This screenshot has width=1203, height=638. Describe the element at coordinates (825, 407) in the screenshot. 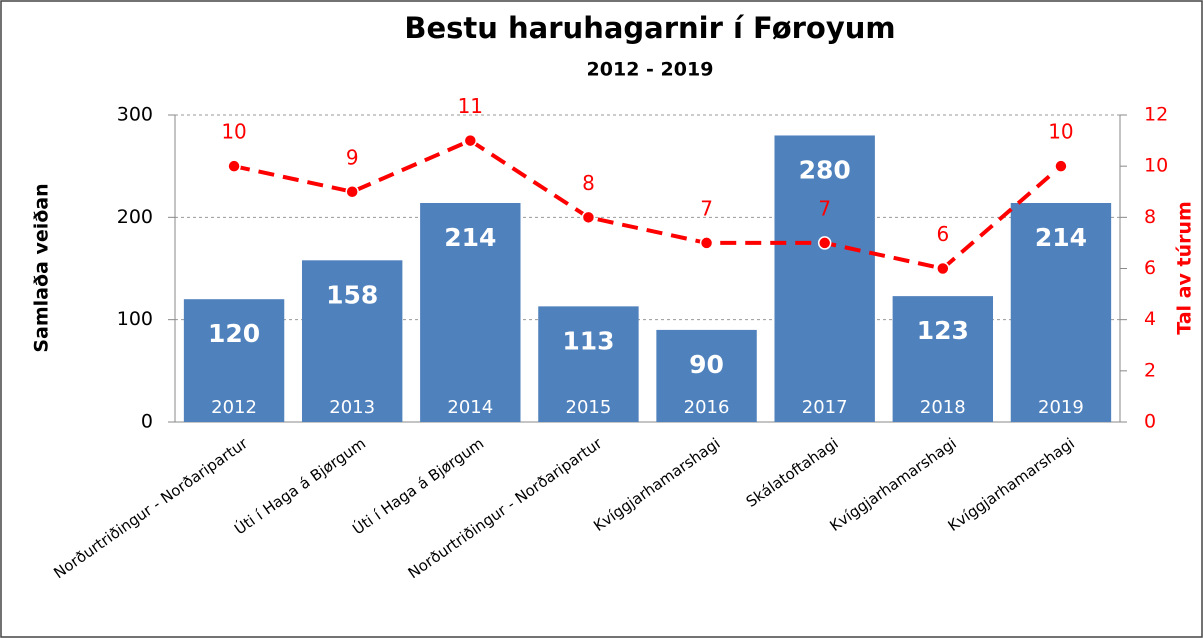

I see `year-label: 2017` at that location.